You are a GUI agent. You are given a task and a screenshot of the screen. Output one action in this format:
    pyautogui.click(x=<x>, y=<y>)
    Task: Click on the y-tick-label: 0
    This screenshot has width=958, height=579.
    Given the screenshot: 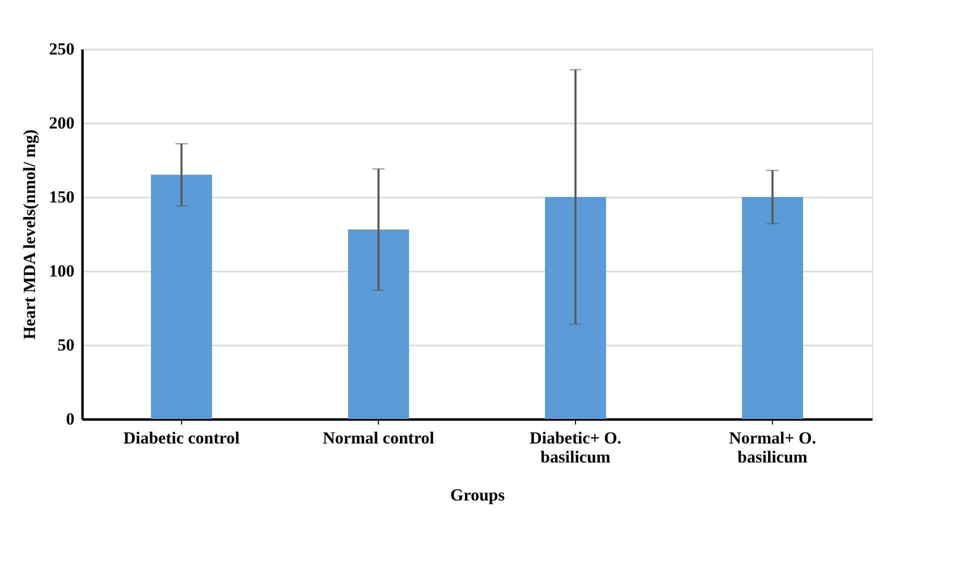 What is the action you would take?
    pyautogui.click(x=70, y=419)
    